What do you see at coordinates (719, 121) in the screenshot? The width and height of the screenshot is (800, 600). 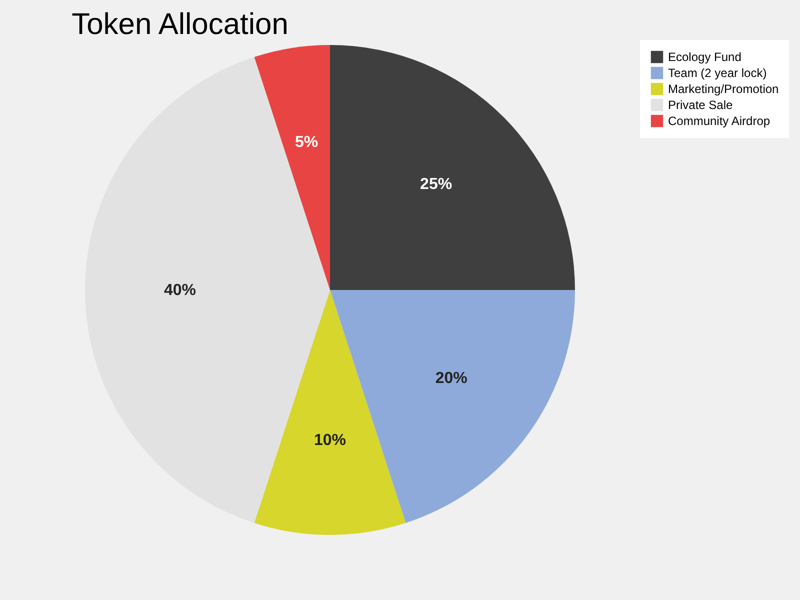 I see `legend-label: Community Airdrop` at bounding box center [719, 121].